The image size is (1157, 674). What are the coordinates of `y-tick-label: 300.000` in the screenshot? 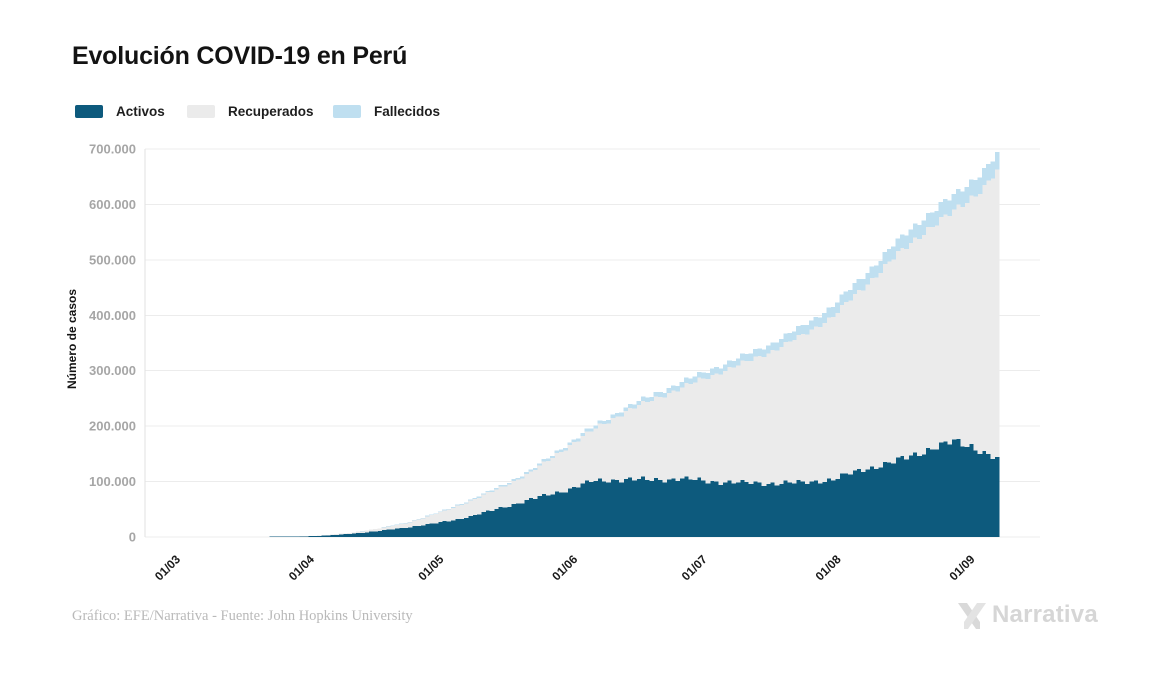 It's located at (112, 370).